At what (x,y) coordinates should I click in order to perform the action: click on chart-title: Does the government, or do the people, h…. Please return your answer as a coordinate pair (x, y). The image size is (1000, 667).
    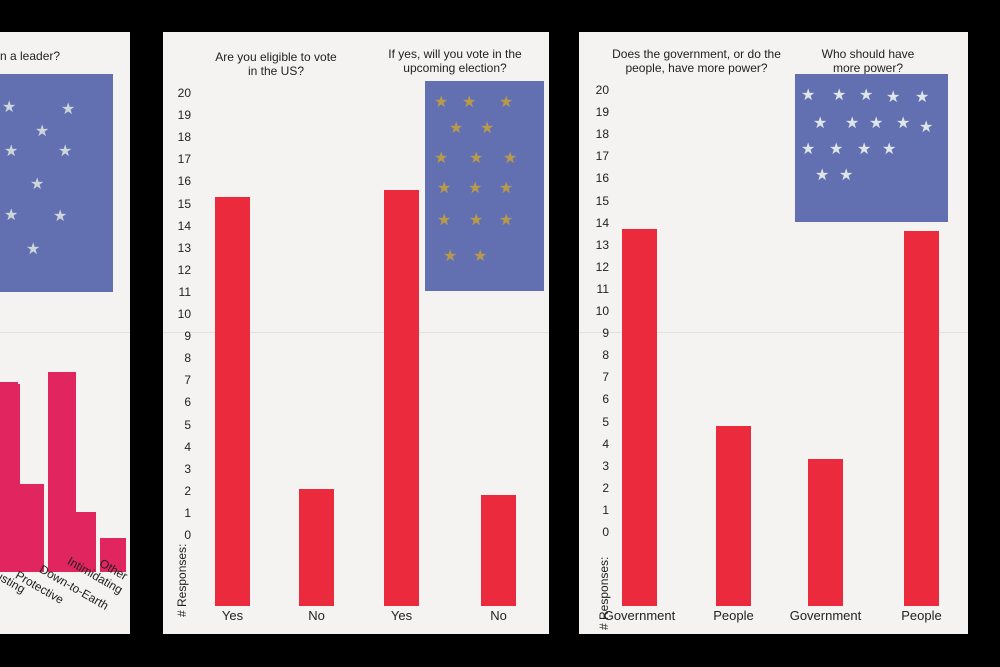
    Looking at the image, I should click on (696, 61).